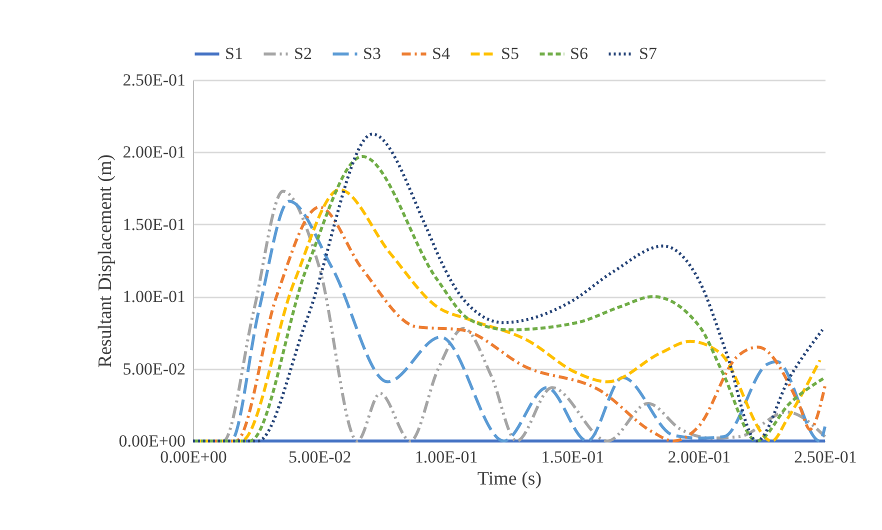 The width and height of the screenshot is (882, 530). Describe the element at coordinates (648, 53) in the screenshot. I see `legend-label: S7` at that location.